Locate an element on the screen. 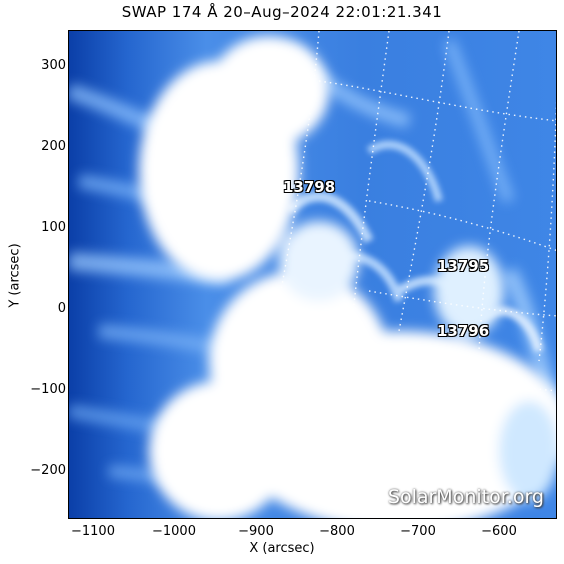  x-tick-label: −800 is located at coordinates (337, 531).